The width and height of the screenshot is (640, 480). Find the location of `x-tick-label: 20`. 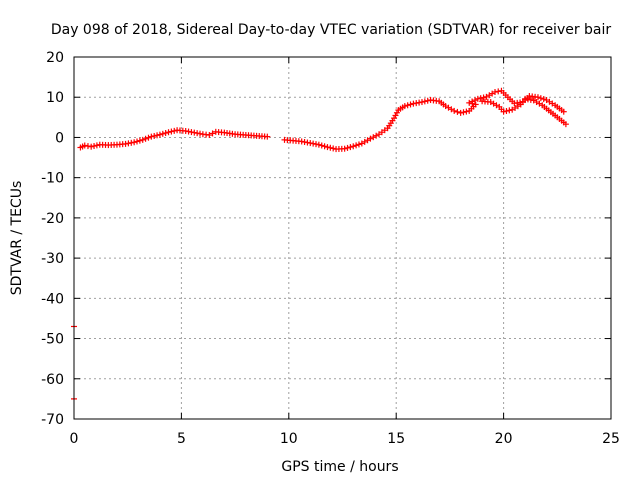

x-tick-label: 20 is located at coordinates (504, 439).